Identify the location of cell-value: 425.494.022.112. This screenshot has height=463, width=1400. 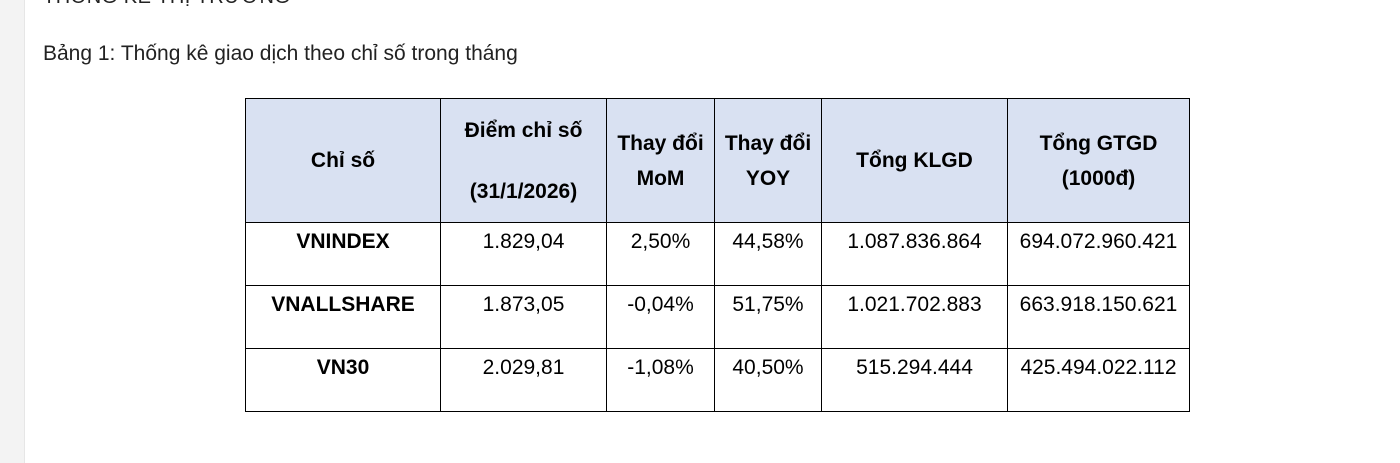
(1098, 380).